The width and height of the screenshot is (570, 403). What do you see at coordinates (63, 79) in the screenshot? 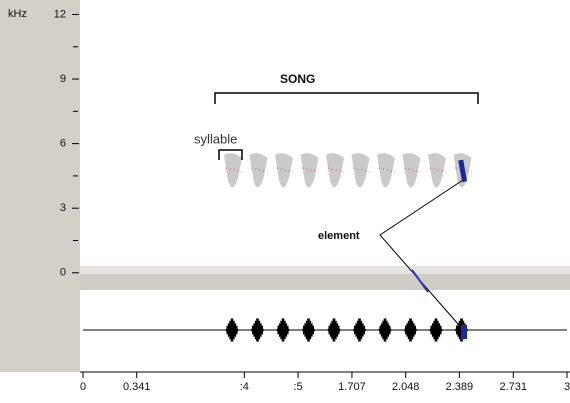
I see `y-tick-label: 9` at bounding box center [63, 79].